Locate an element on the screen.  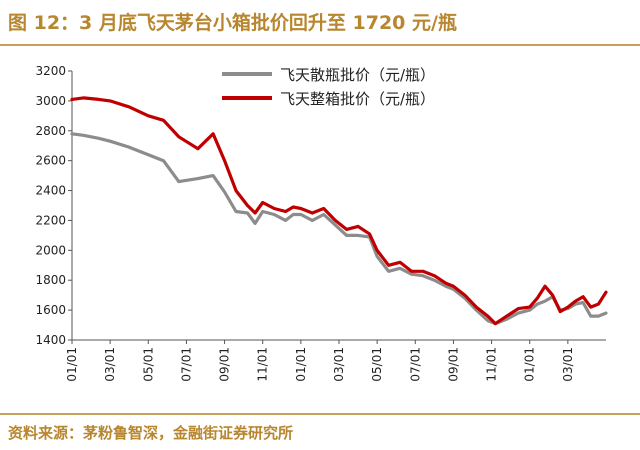
y-tick-label: 2400 is located at coordinates (50, 191).